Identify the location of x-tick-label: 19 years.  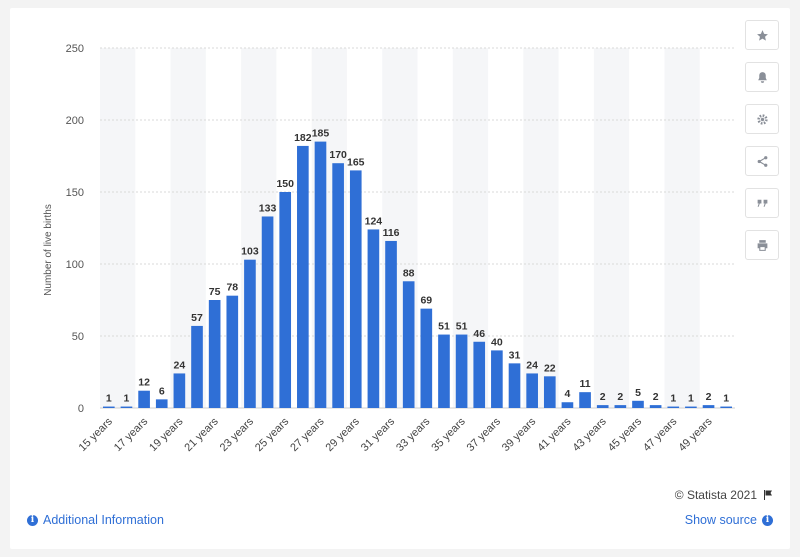
(166, 434).